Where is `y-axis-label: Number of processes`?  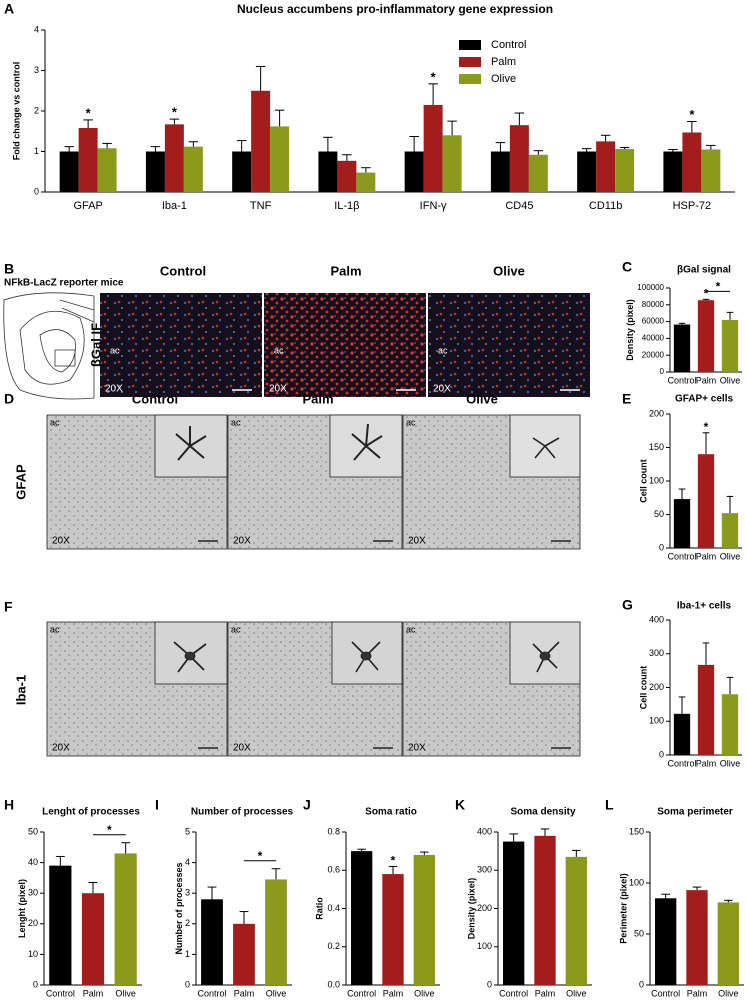 y-axis-label: Number of processes is located at coordinates (179, 908).